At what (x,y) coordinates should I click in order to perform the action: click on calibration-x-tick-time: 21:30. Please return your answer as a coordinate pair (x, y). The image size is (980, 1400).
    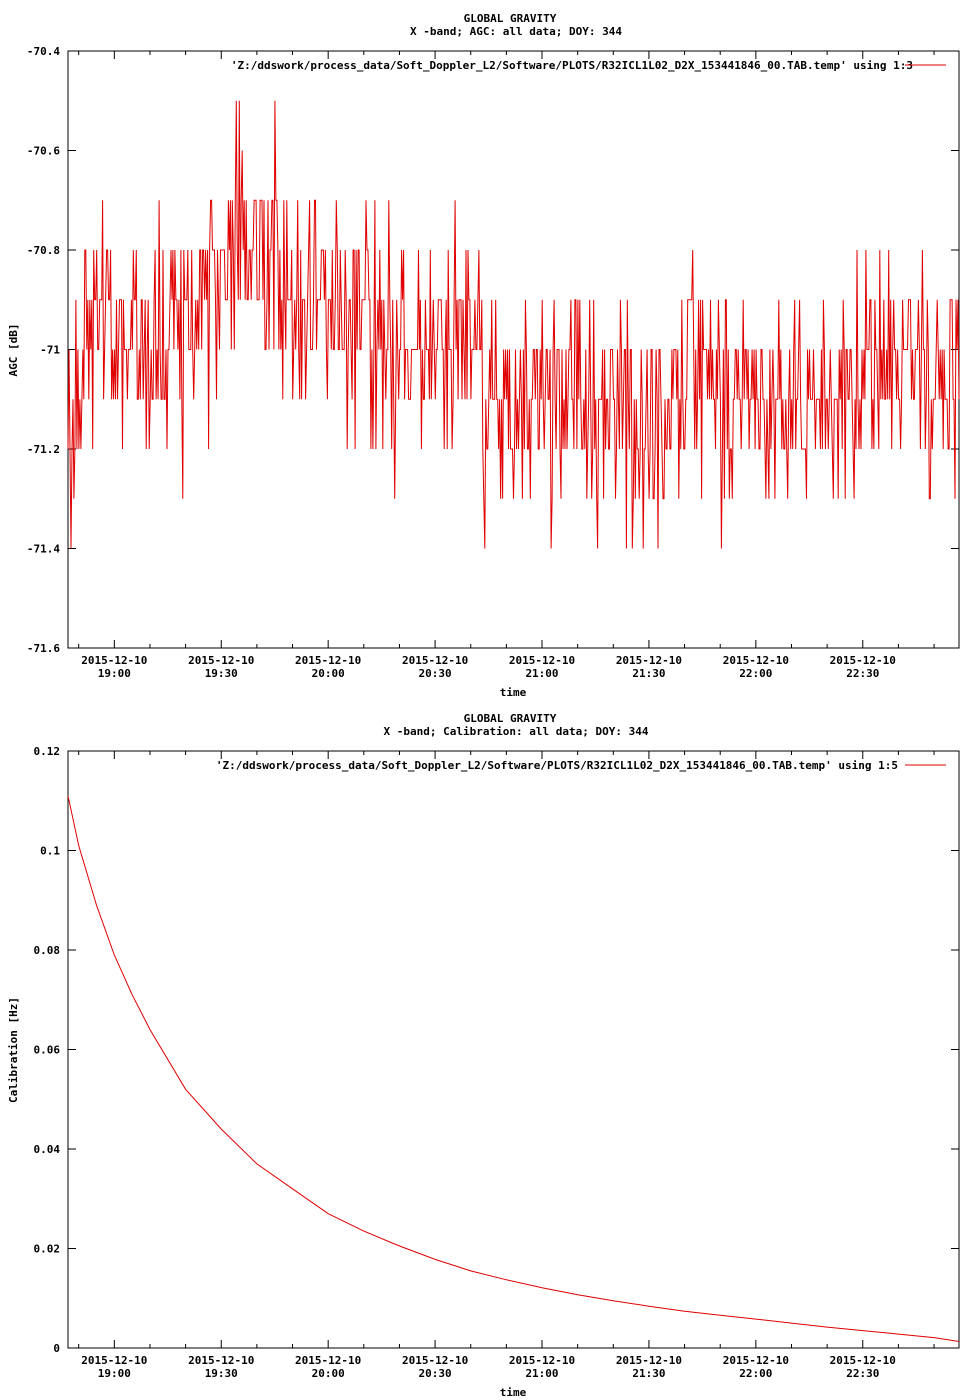
    Looking at the image, I should click on (648, 1373).